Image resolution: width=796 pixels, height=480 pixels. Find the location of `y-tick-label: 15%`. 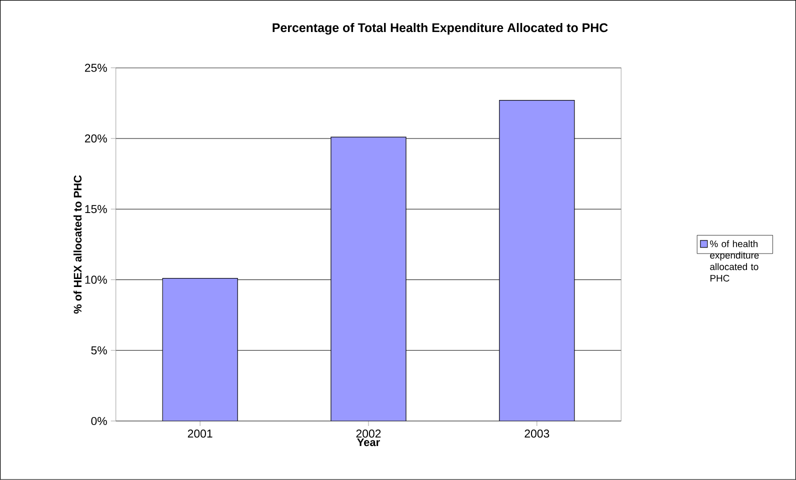

y-tick-label: 15% is located at coordinates (96, 209).